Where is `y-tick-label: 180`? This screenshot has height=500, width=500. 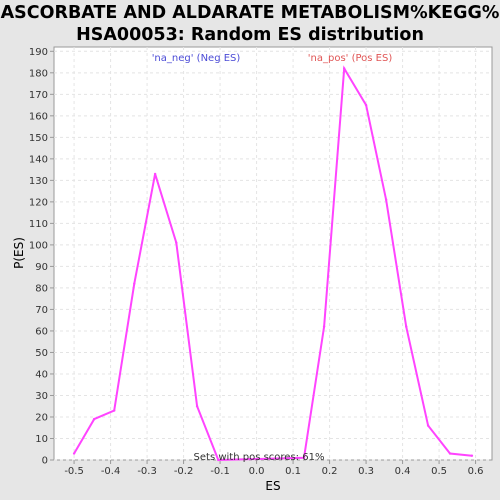 y-tick-label: 180 is located at coordinates (38, 73).